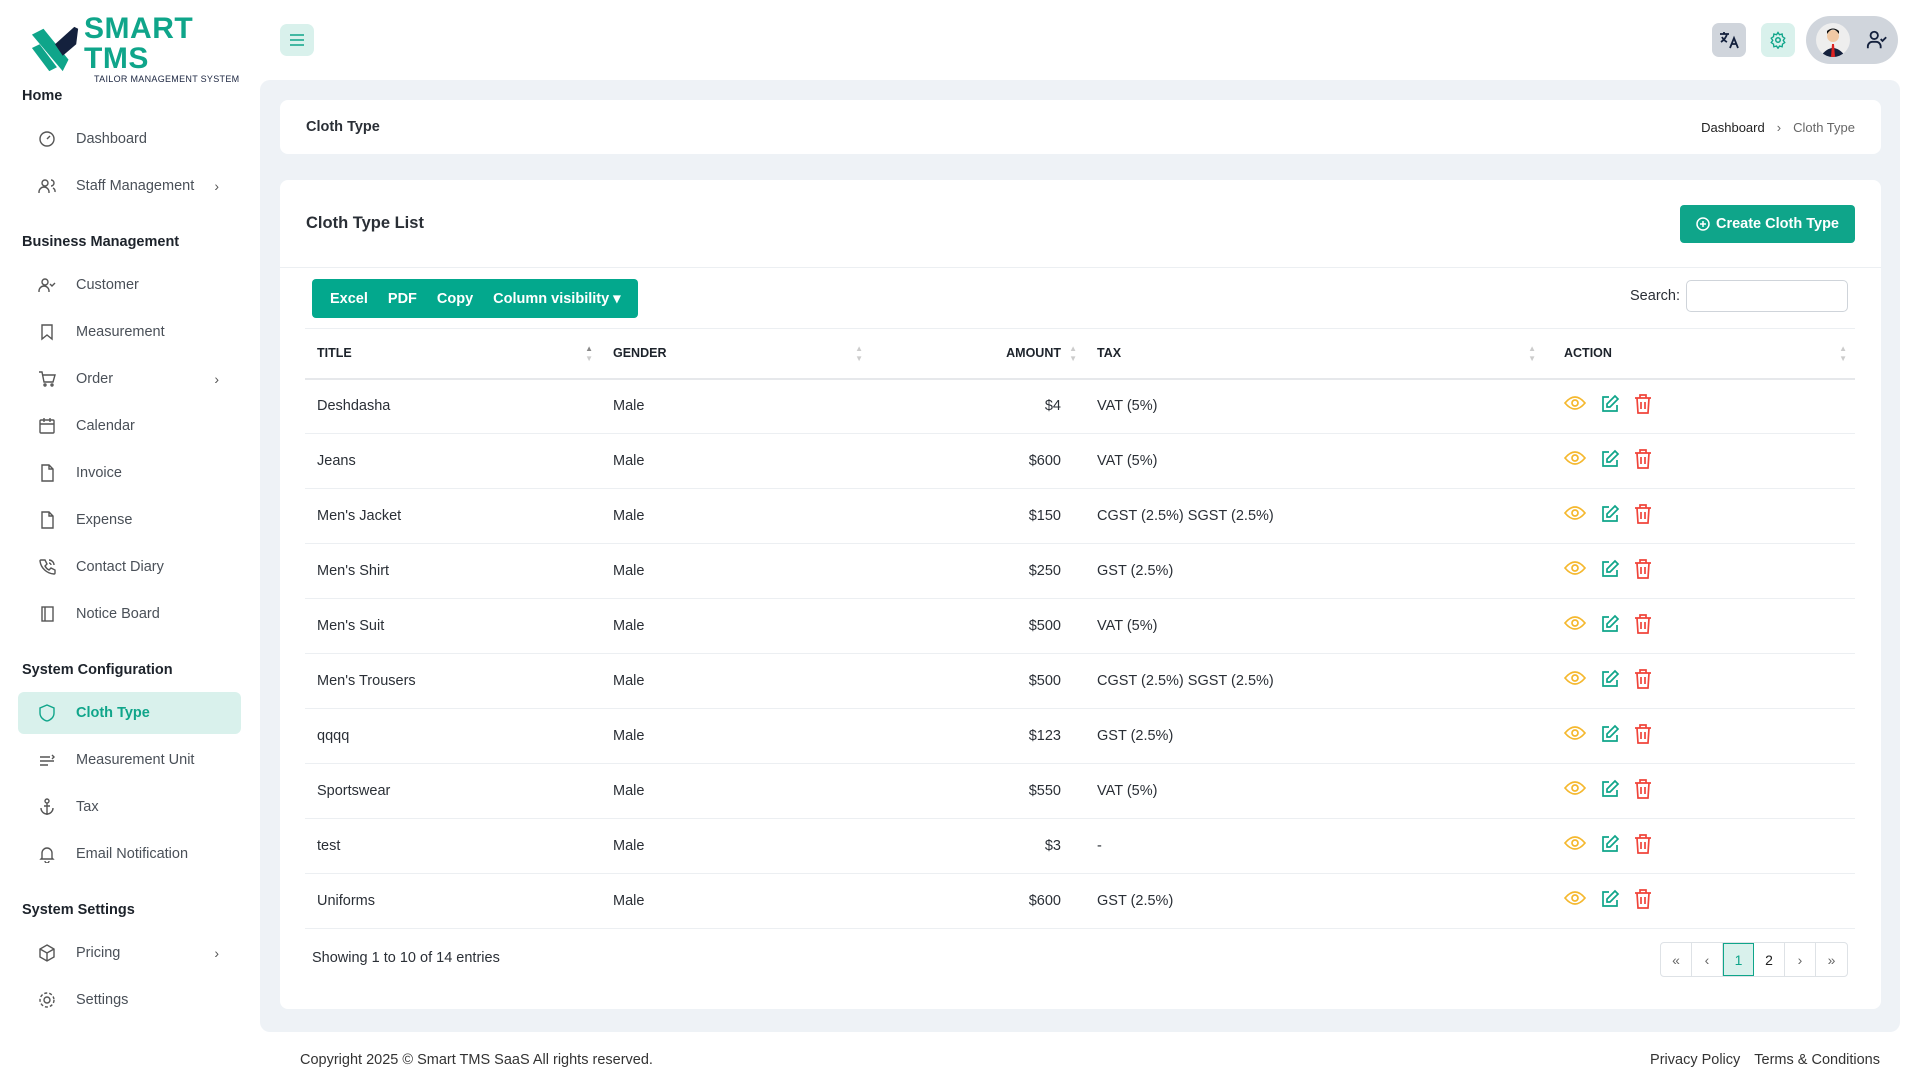  I want to click on first-page-button: «, so click(1676, 959).